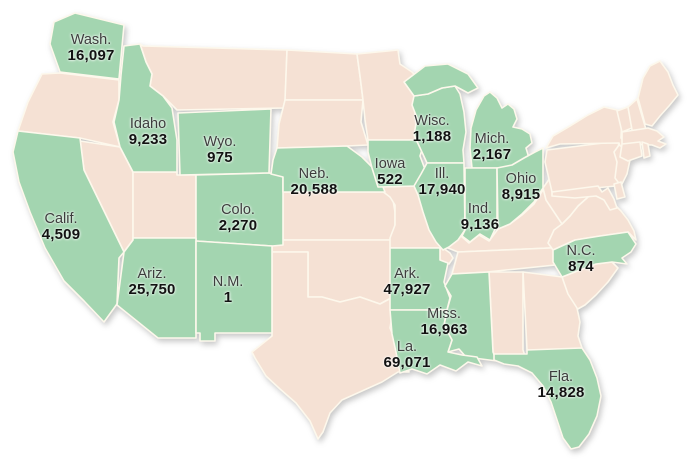 The width and height of the screenshot is (700, 466). What do you see at coordinates (339, 216) in the screenshot?
I see `state-kansas` at bounding box center [339, 216].